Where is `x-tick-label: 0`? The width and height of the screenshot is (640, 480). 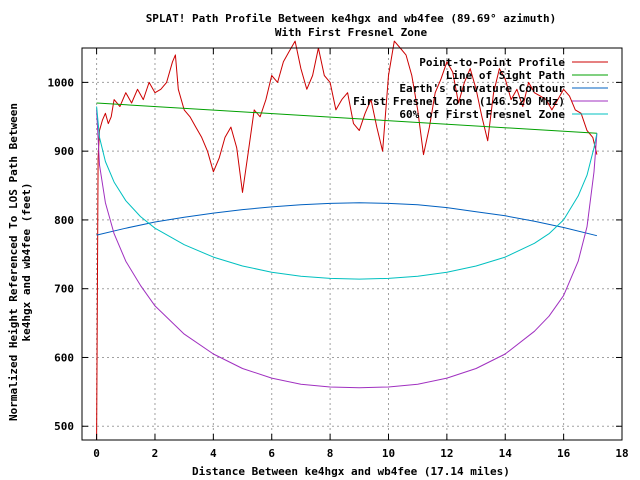
x-tick-label: 0 is located at coordinates (96, 453).